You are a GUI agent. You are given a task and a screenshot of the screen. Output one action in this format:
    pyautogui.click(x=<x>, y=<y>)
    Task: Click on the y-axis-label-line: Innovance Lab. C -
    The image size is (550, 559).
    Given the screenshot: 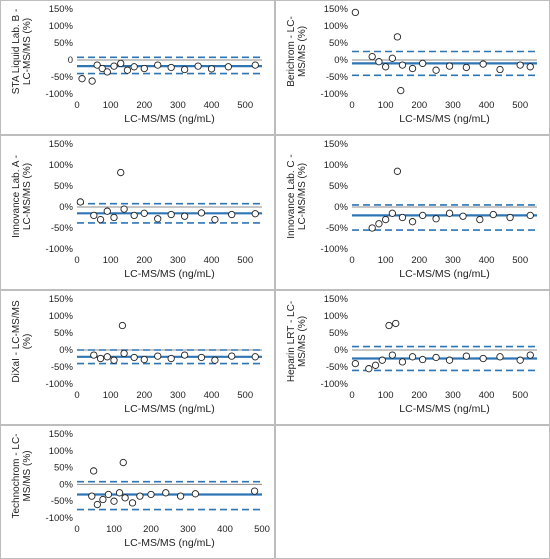 What is the action you would take?
    pyautogui.click(x=291, y=196)
    